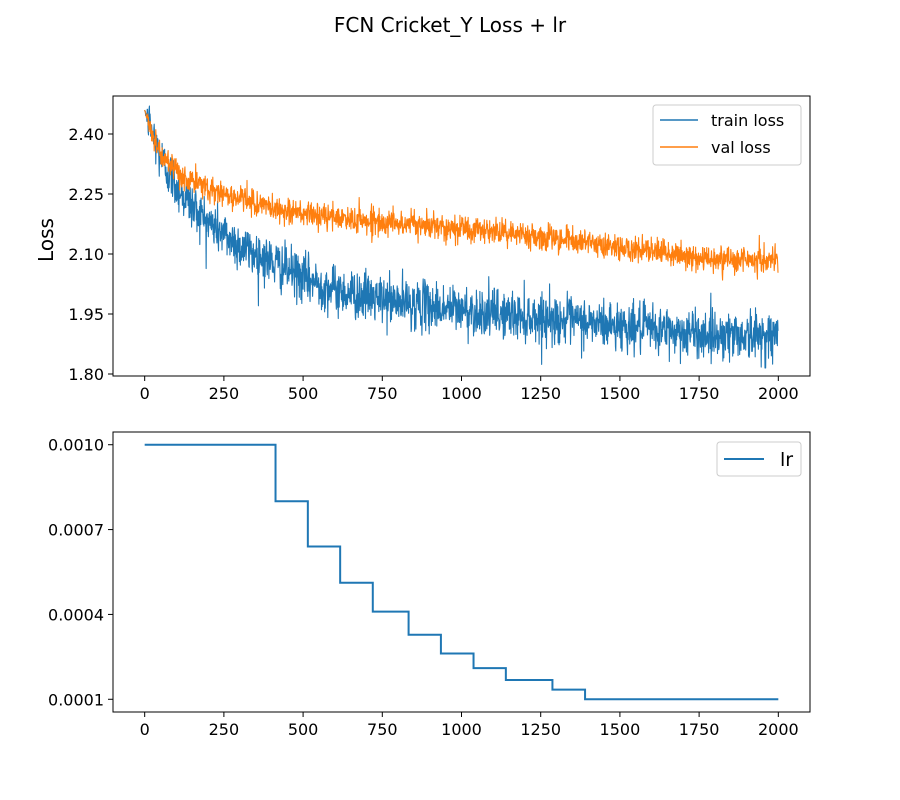 The width and height of the screenshot is (900, 800). I want to click on y-tick-label: 2.40, so click(86, 134).